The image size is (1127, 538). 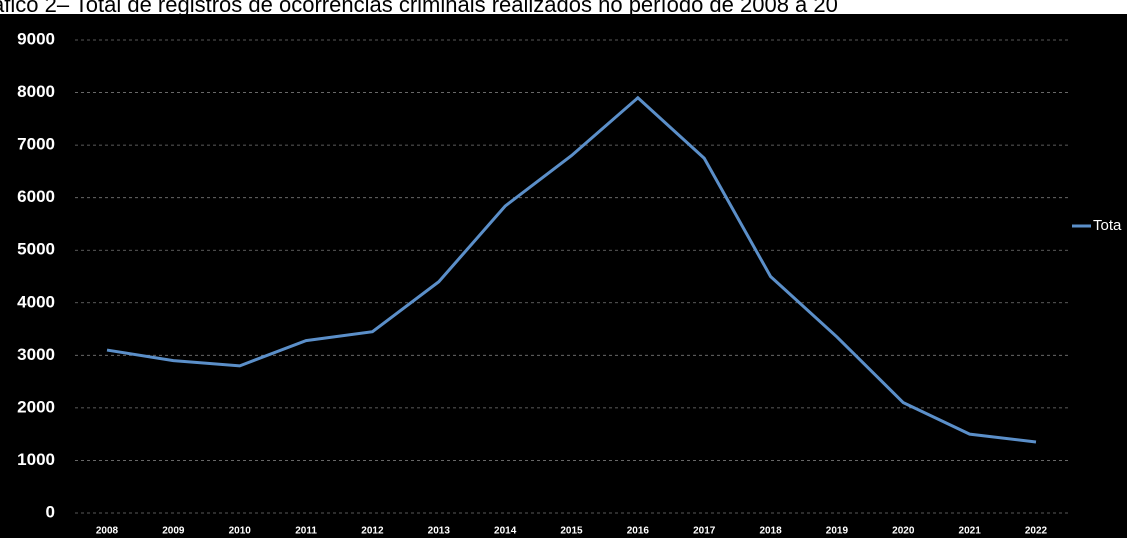 What do you see at coordinates (372, 531) in the screenshot?
I see `x-tick-label: 2012` at bounding box center [372, 531].